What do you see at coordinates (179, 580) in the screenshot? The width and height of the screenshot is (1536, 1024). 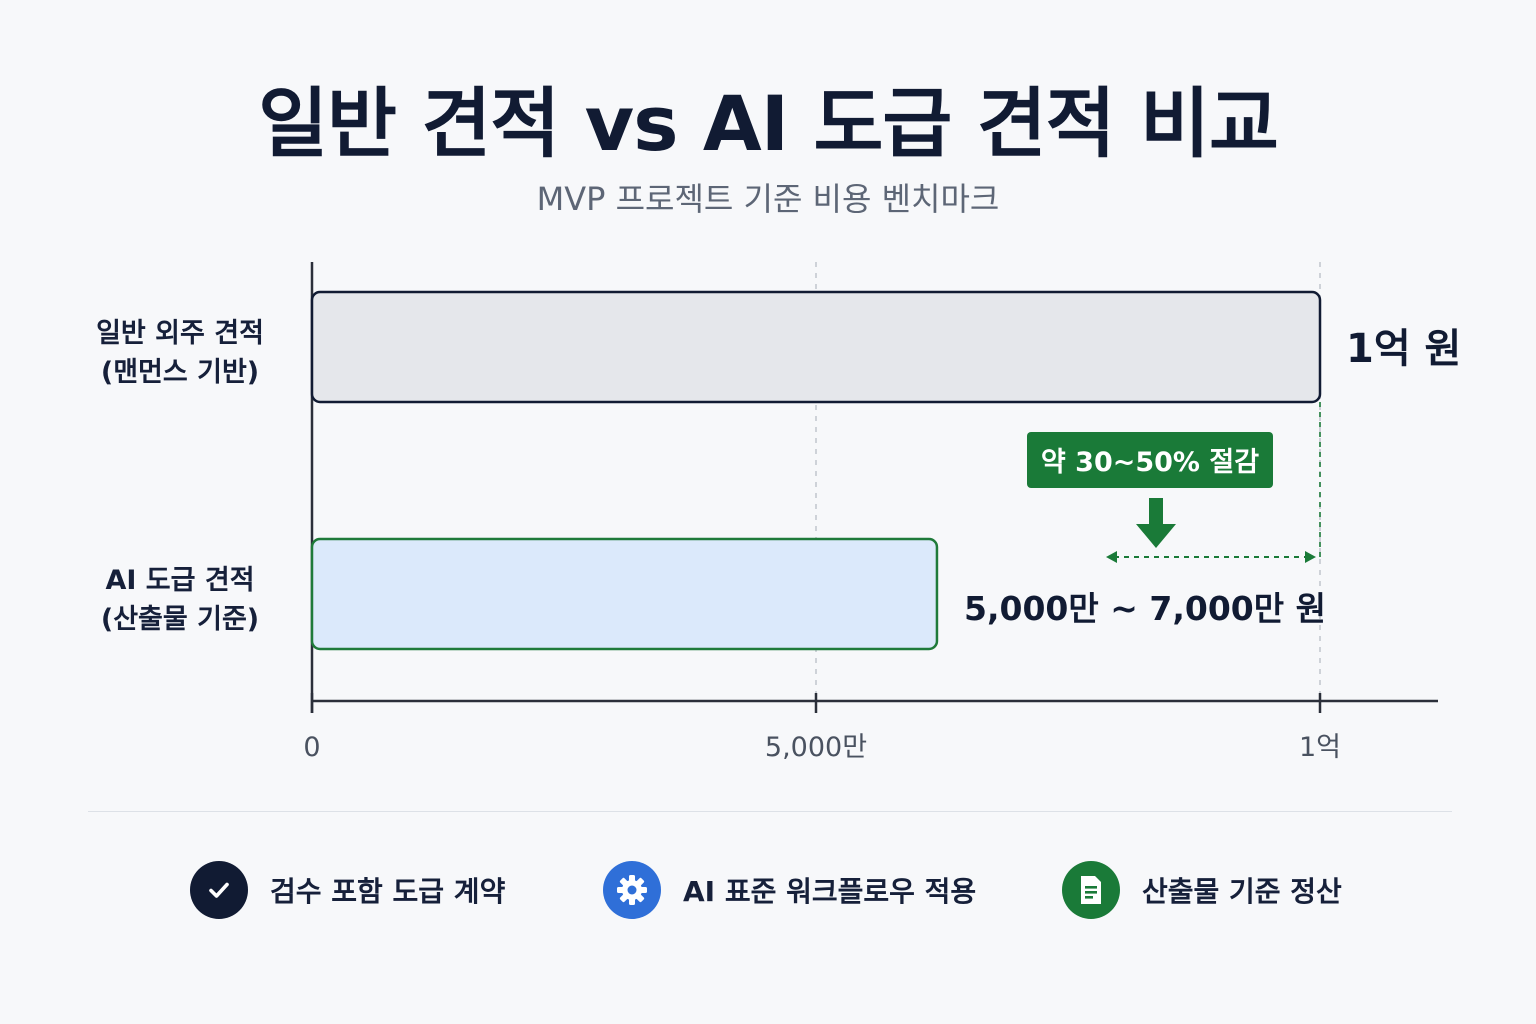 I see `category-label: AI 도급 견적` at bounding box center [179, 580].